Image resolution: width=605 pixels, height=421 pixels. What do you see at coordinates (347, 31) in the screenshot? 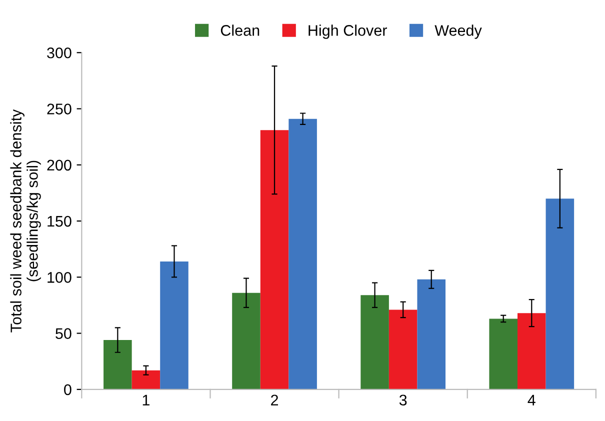
I see `legend-label: High Clover` at bounding box center [347, 31].